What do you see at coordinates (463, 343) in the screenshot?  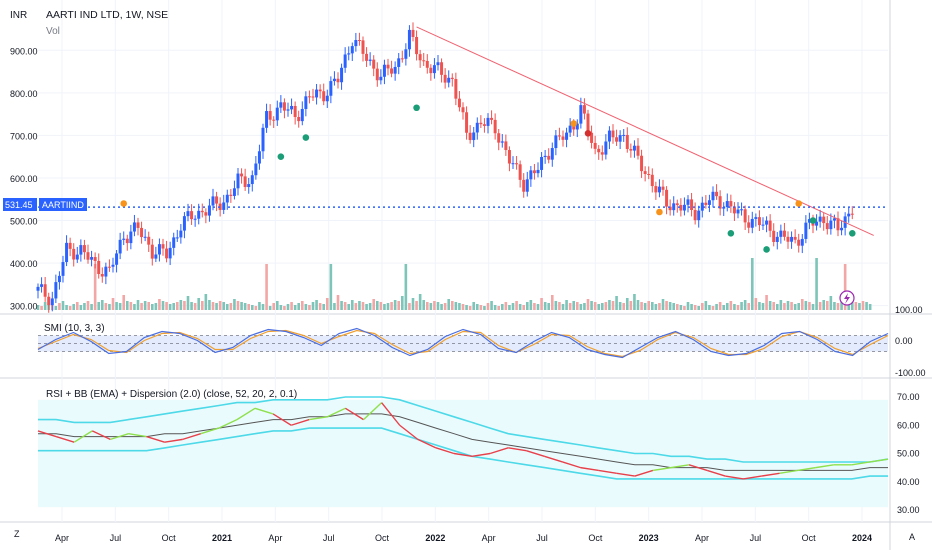 I see `smi-k-line` at bounding box center [463, 343].